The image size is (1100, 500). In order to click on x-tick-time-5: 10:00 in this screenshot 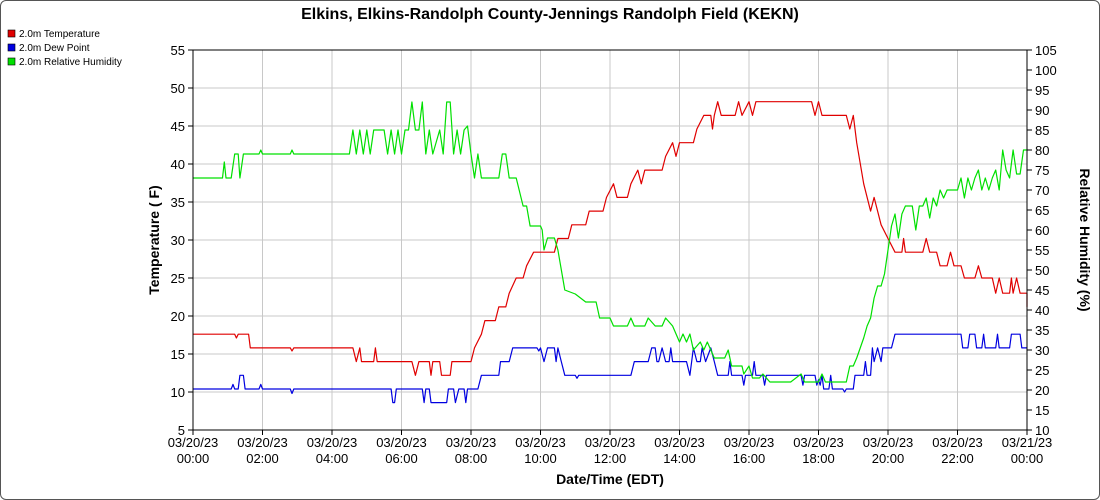, I will do `click(540, 458)`.